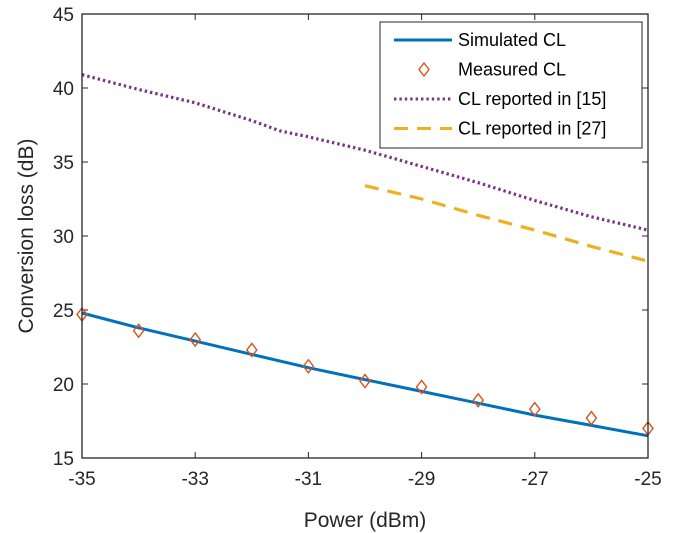  I want to click on x-tick-label: -27, so click(534, 479).